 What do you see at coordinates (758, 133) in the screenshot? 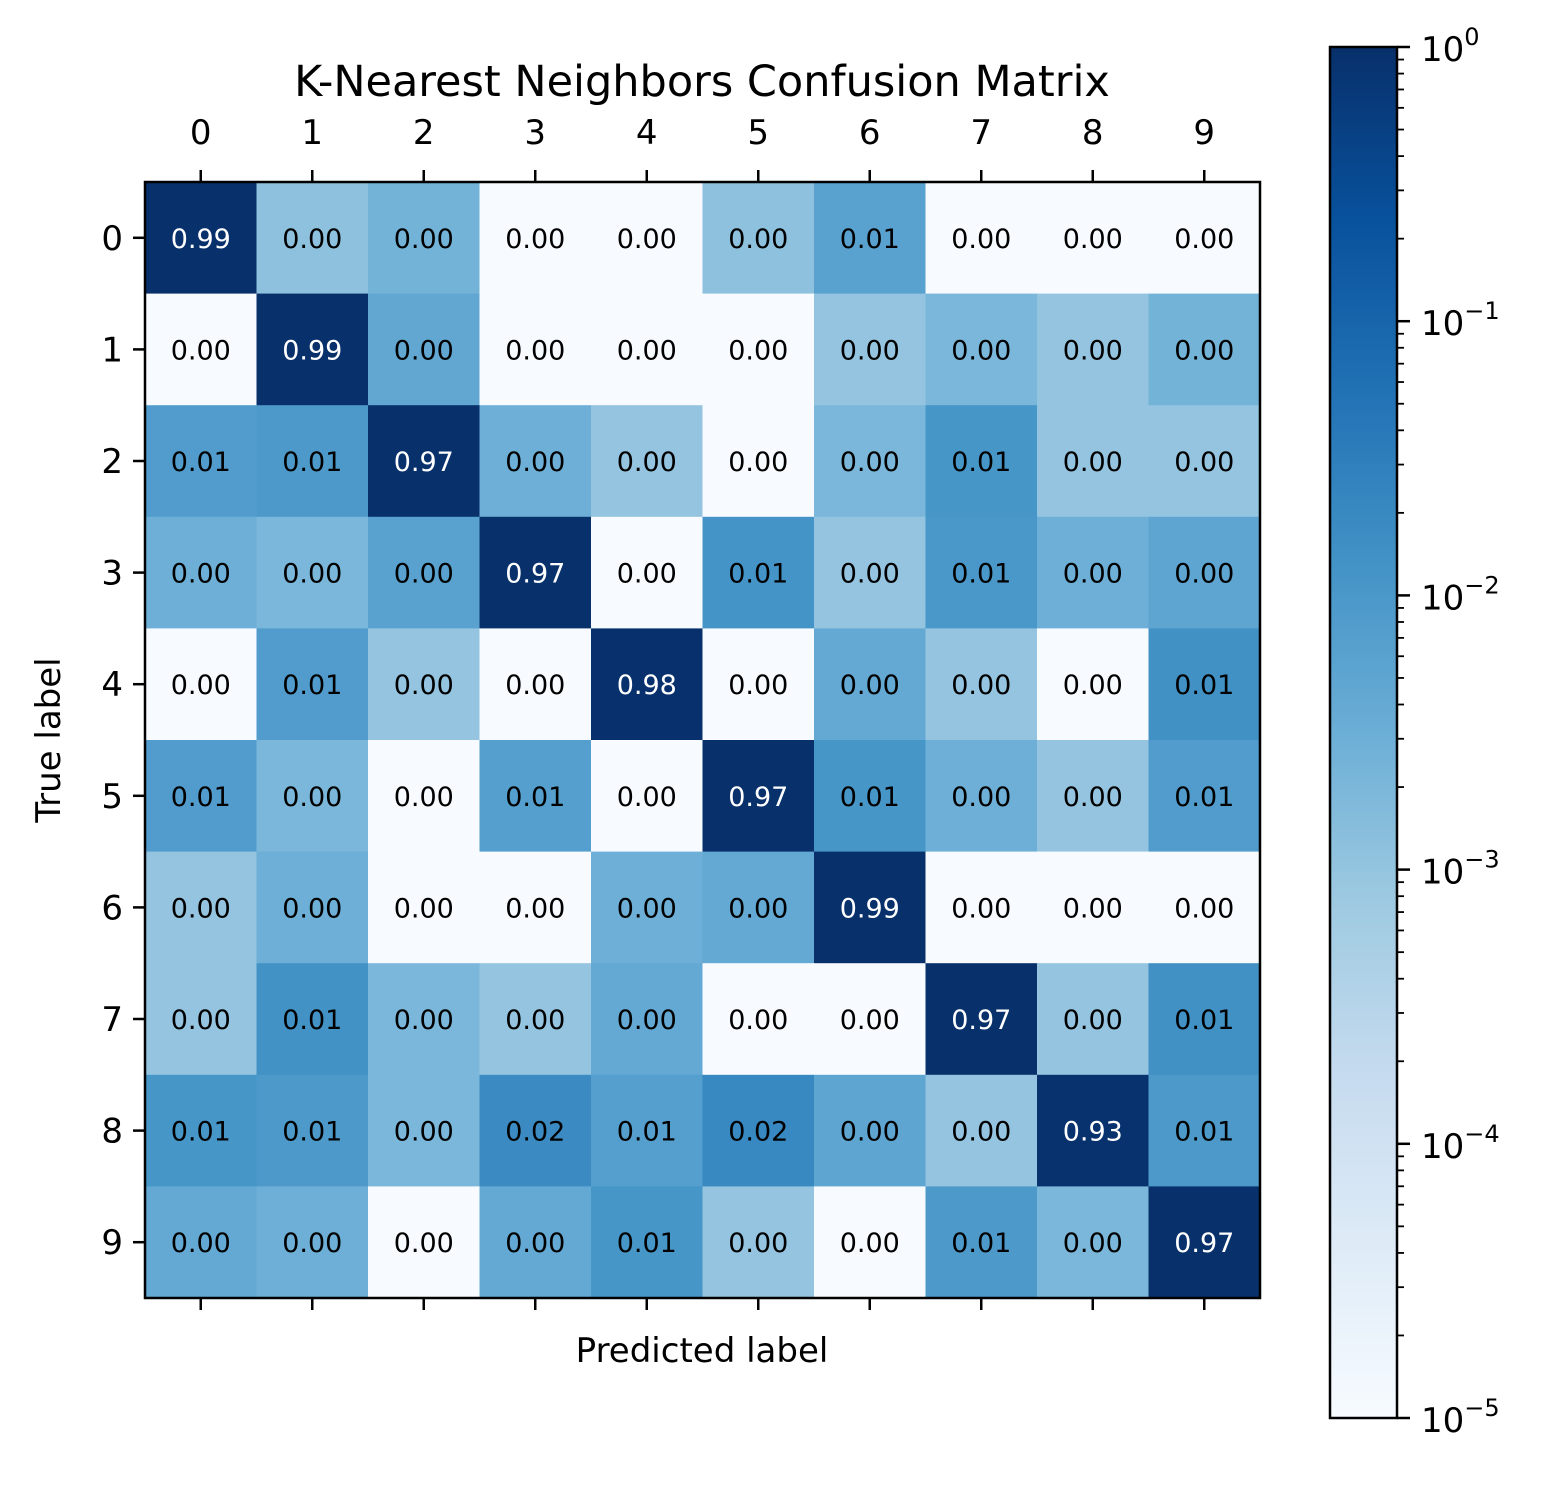
I see `x-tick-label: 5` at bounding box center [758, 133].